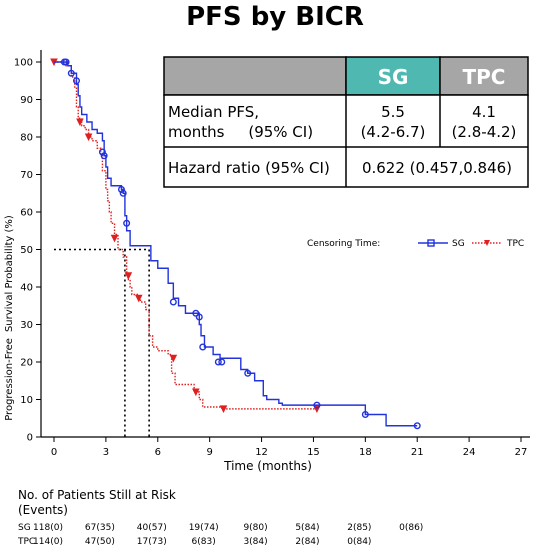  I want to click on y-tick-label: 0, so click(30, 438).